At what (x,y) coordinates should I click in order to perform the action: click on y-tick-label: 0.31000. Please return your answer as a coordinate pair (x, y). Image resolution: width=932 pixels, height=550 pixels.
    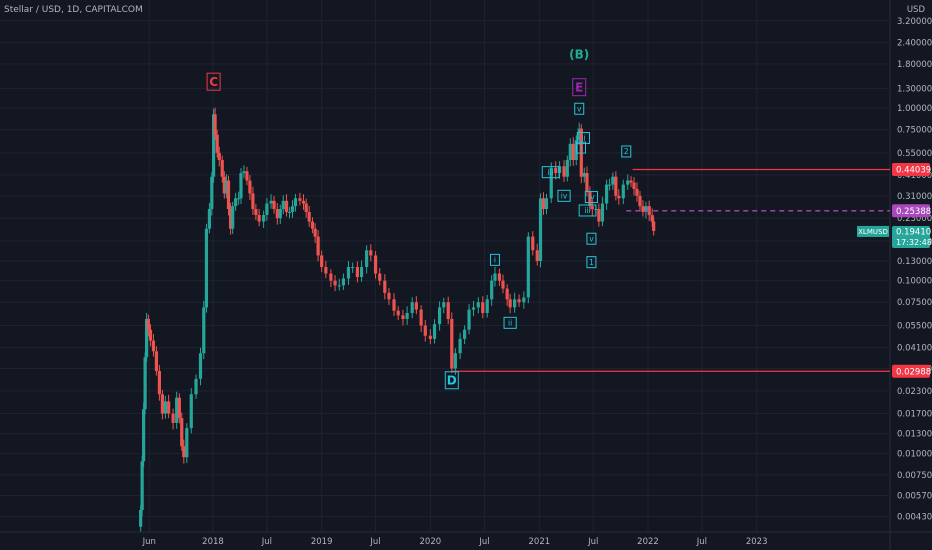
    Looking at the image, I should click on (914, 197).